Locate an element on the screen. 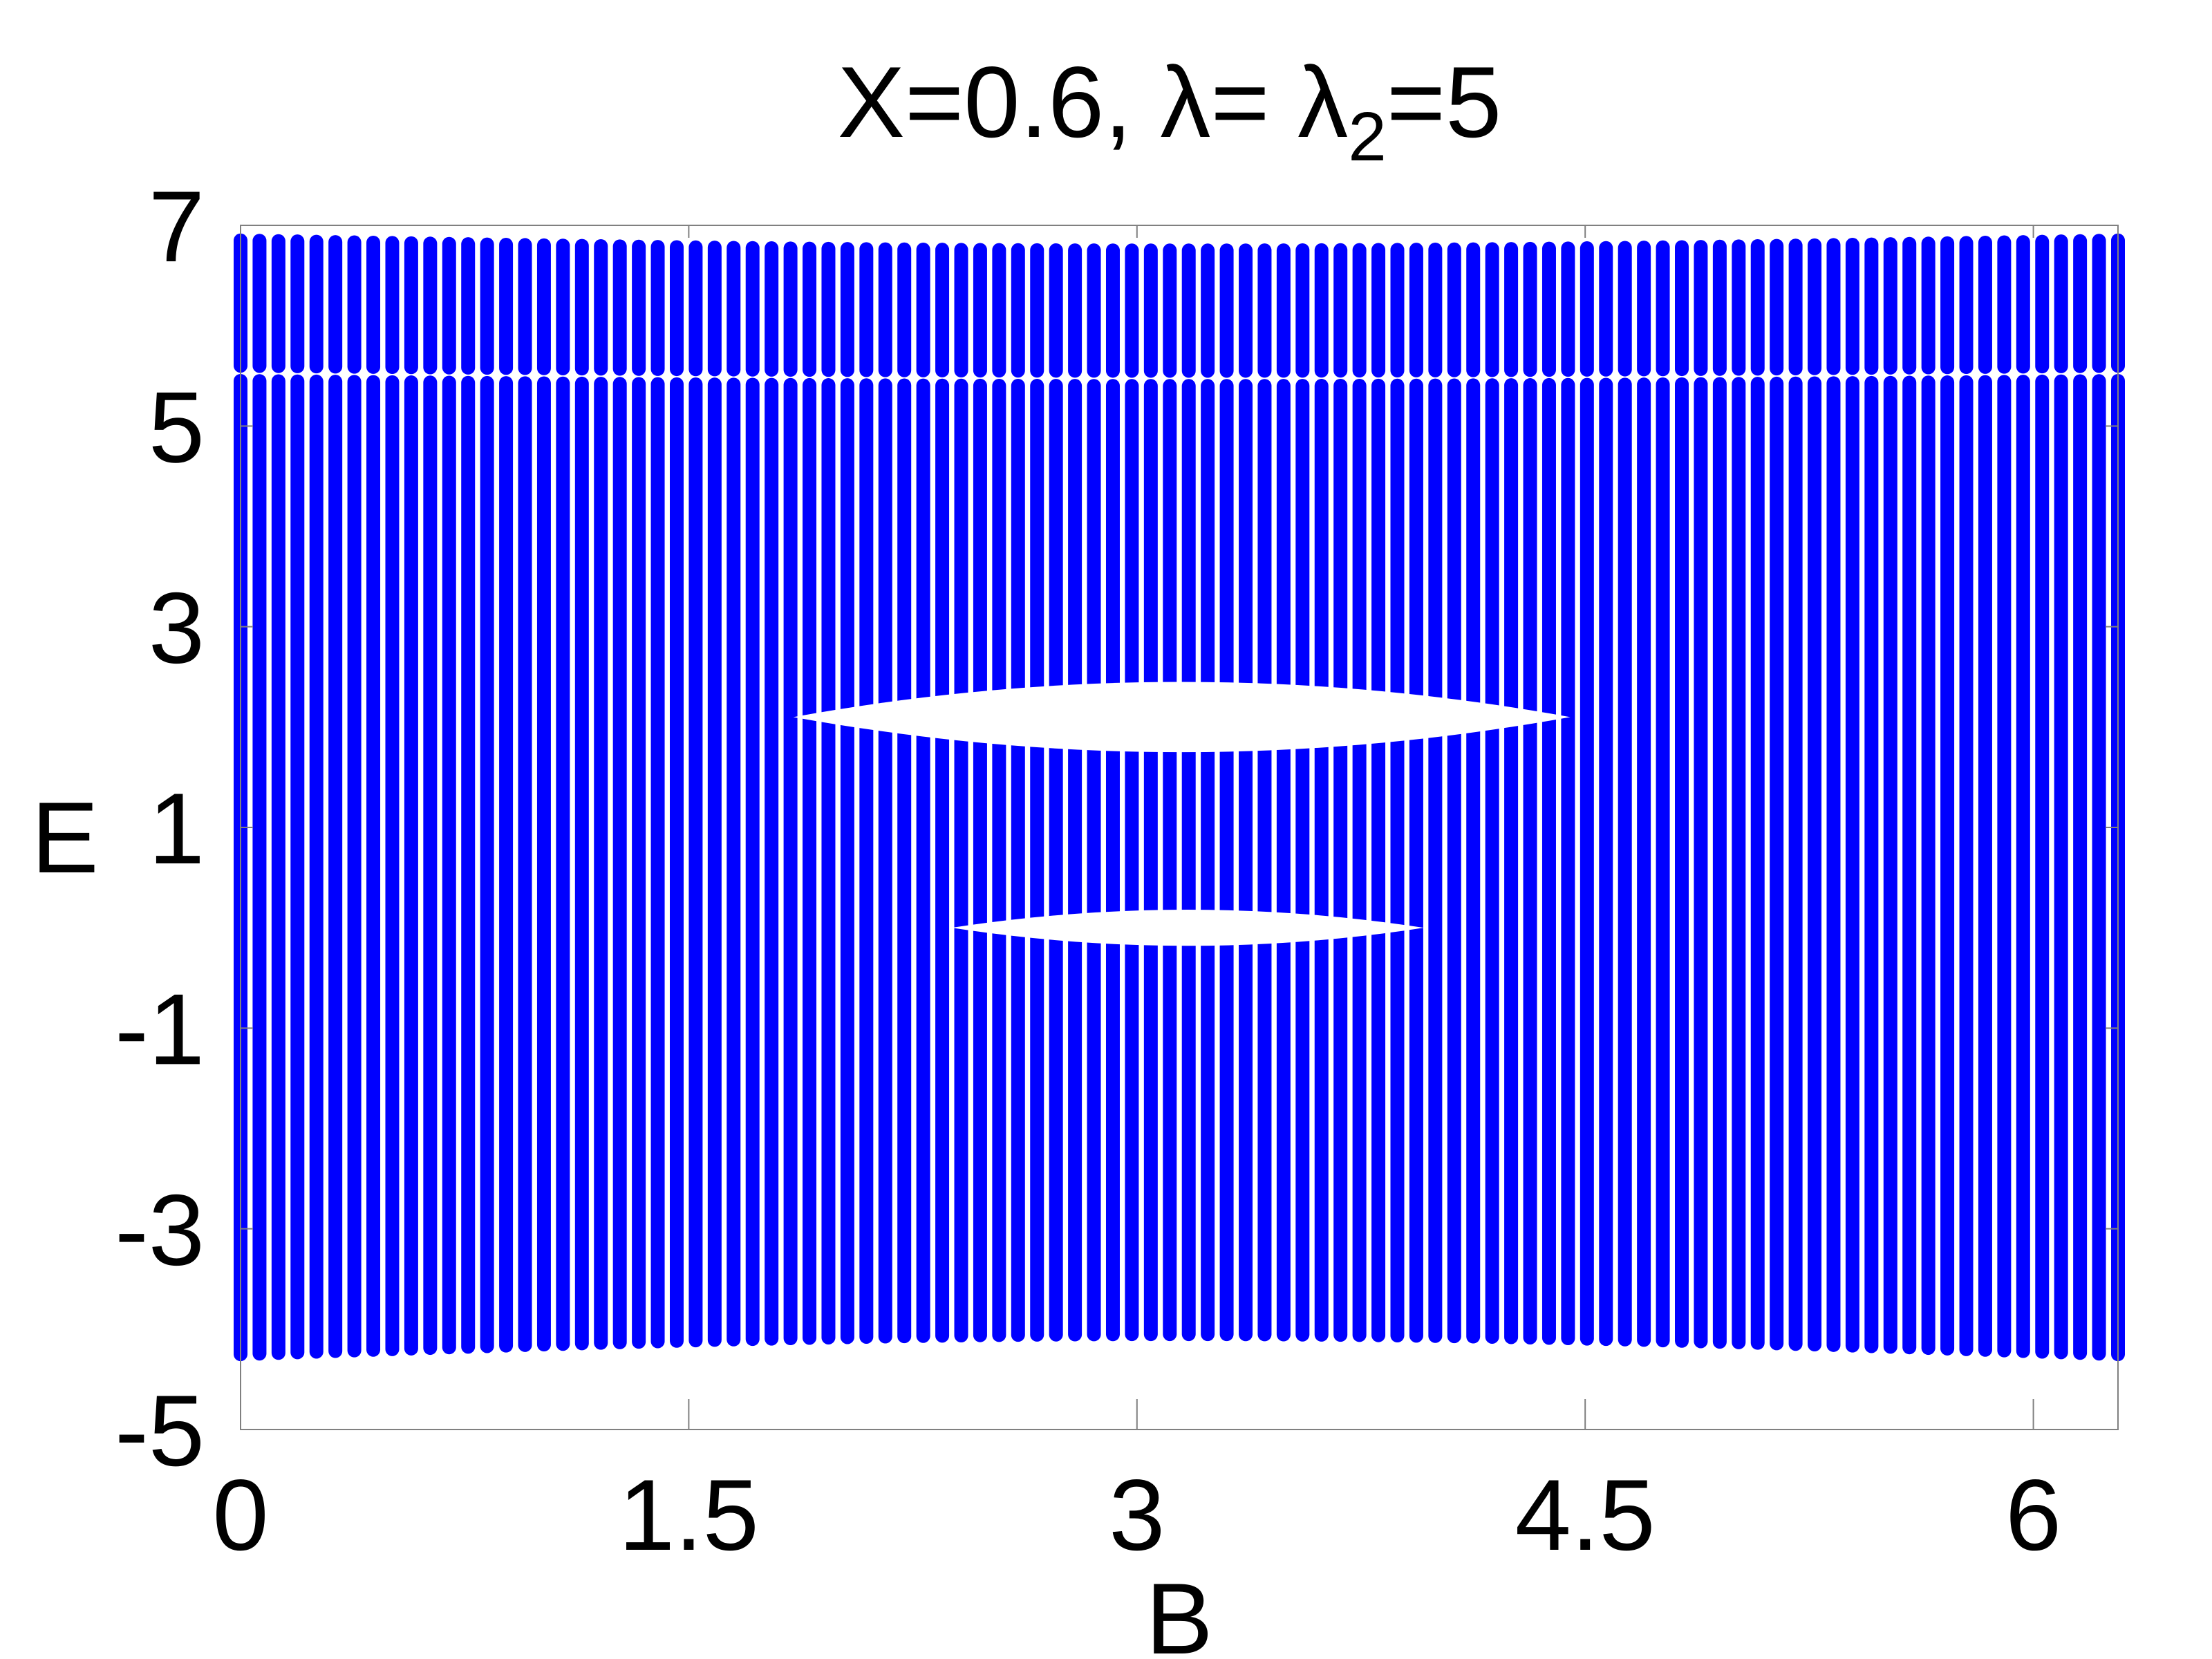 The image size is (2212, 1659). x-tick-label: 1.5 is located at coordinates (689, 1515).